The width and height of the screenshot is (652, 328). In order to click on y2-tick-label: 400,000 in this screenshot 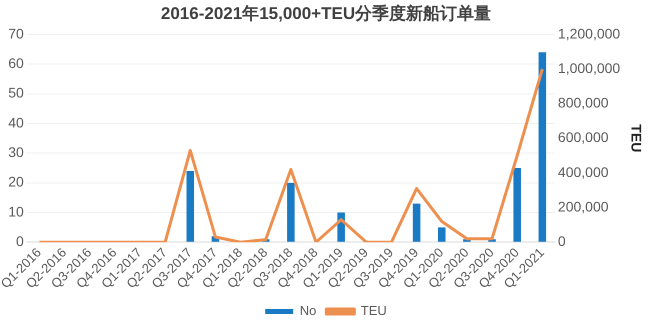, I will do `click(583, 172)`.